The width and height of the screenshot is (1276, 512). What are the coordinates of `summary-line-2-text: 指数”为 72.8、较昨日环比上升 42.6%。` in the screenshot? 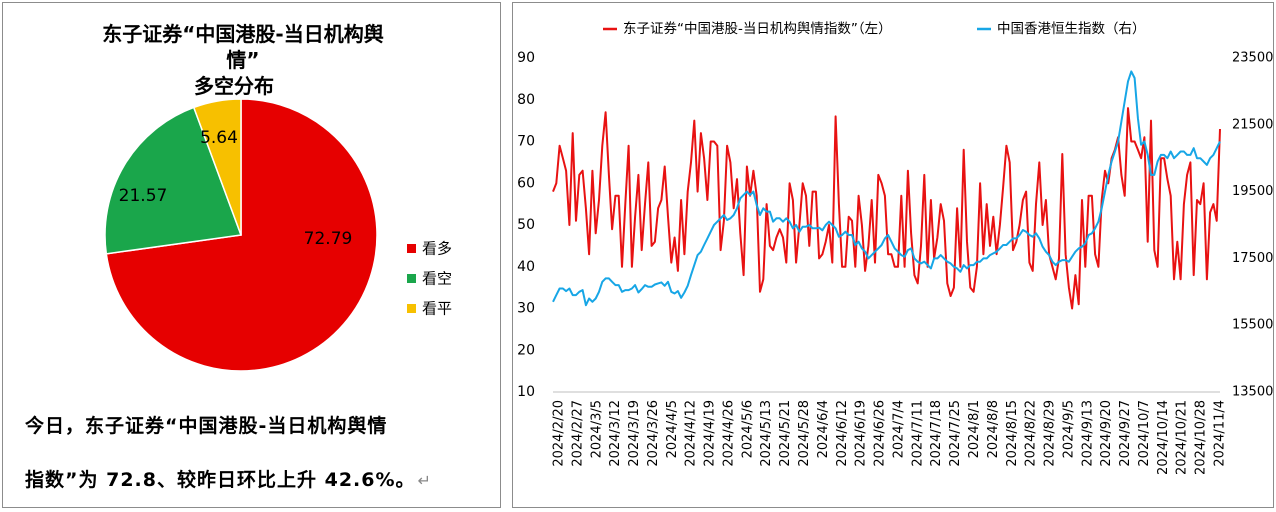 It's located at (220, 480).